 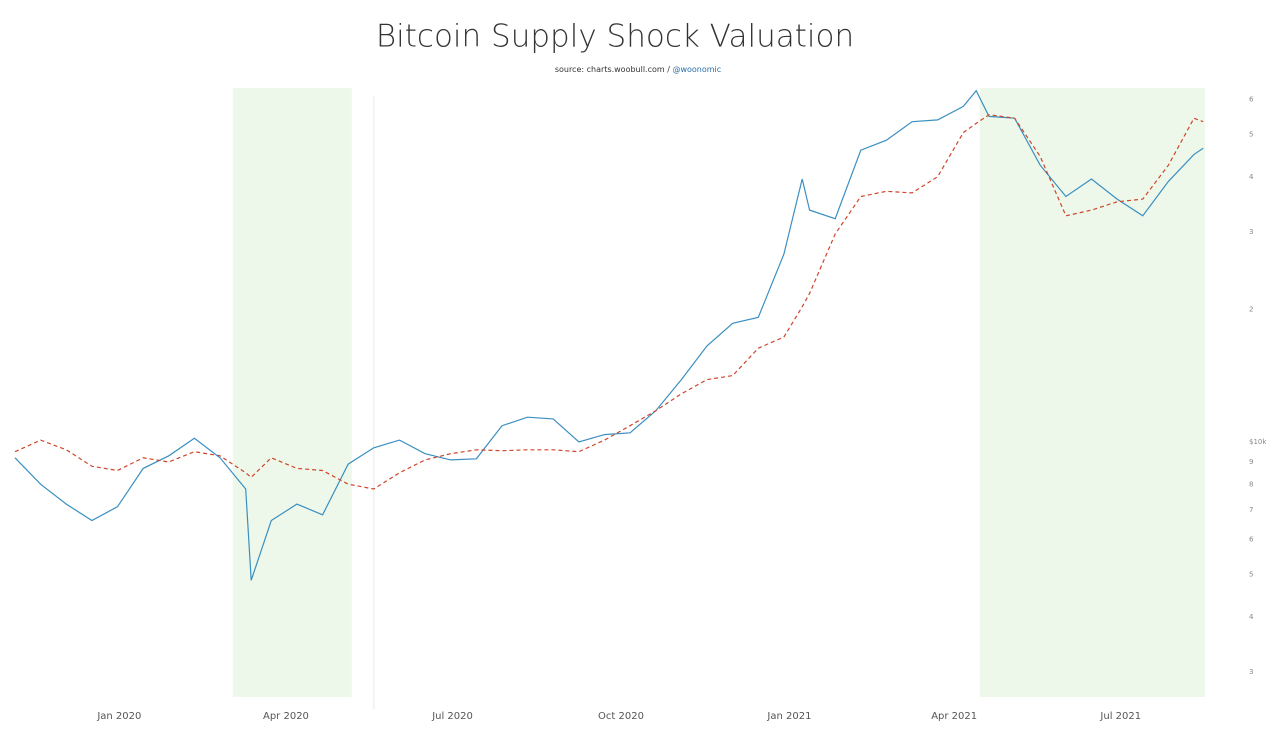 I want to click on y-tick-label: 8, so click(x=1251, y=485).